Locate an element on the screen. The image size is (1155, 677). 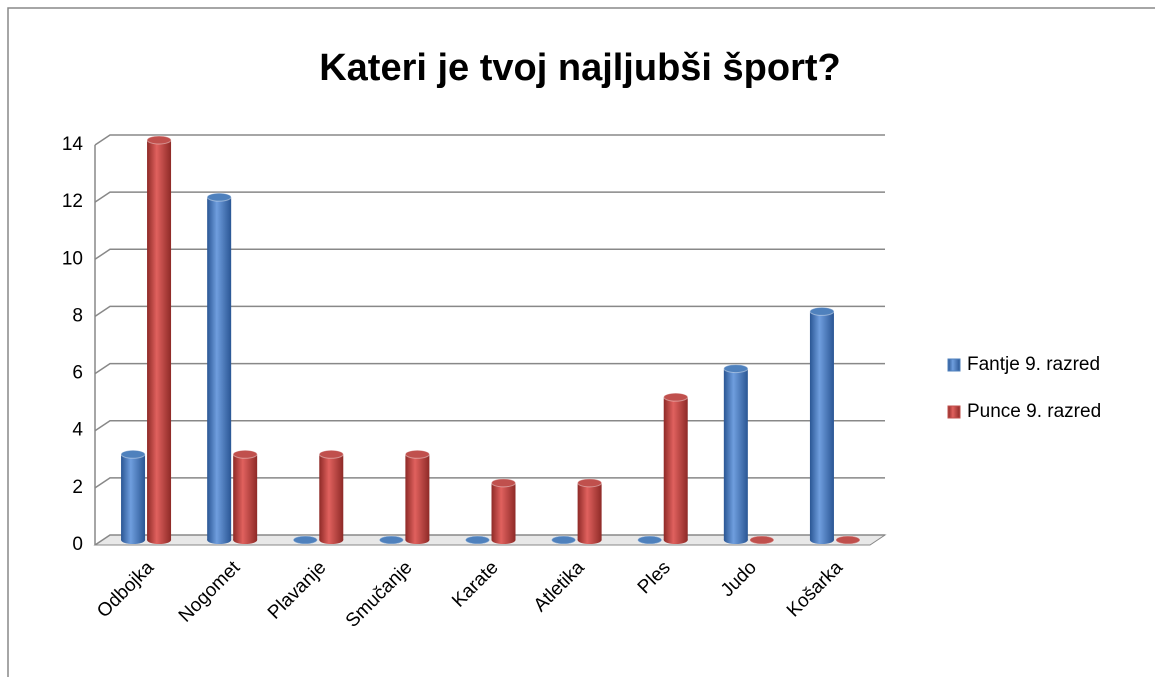
y-tick-label: 14 is located at coordinates (73, 144).